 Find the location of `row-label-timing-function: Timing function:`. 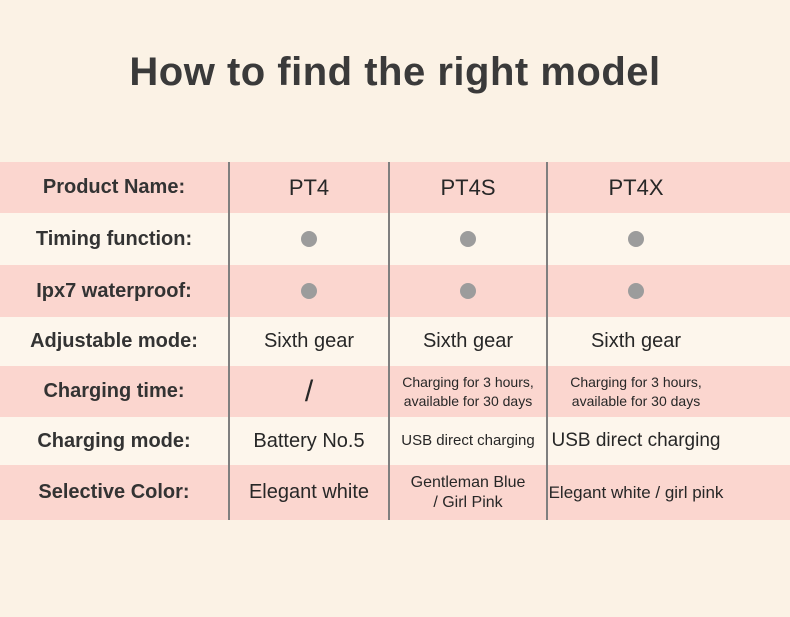

row-label-timing-function: Timing function: is located at coordinates (114, 239).